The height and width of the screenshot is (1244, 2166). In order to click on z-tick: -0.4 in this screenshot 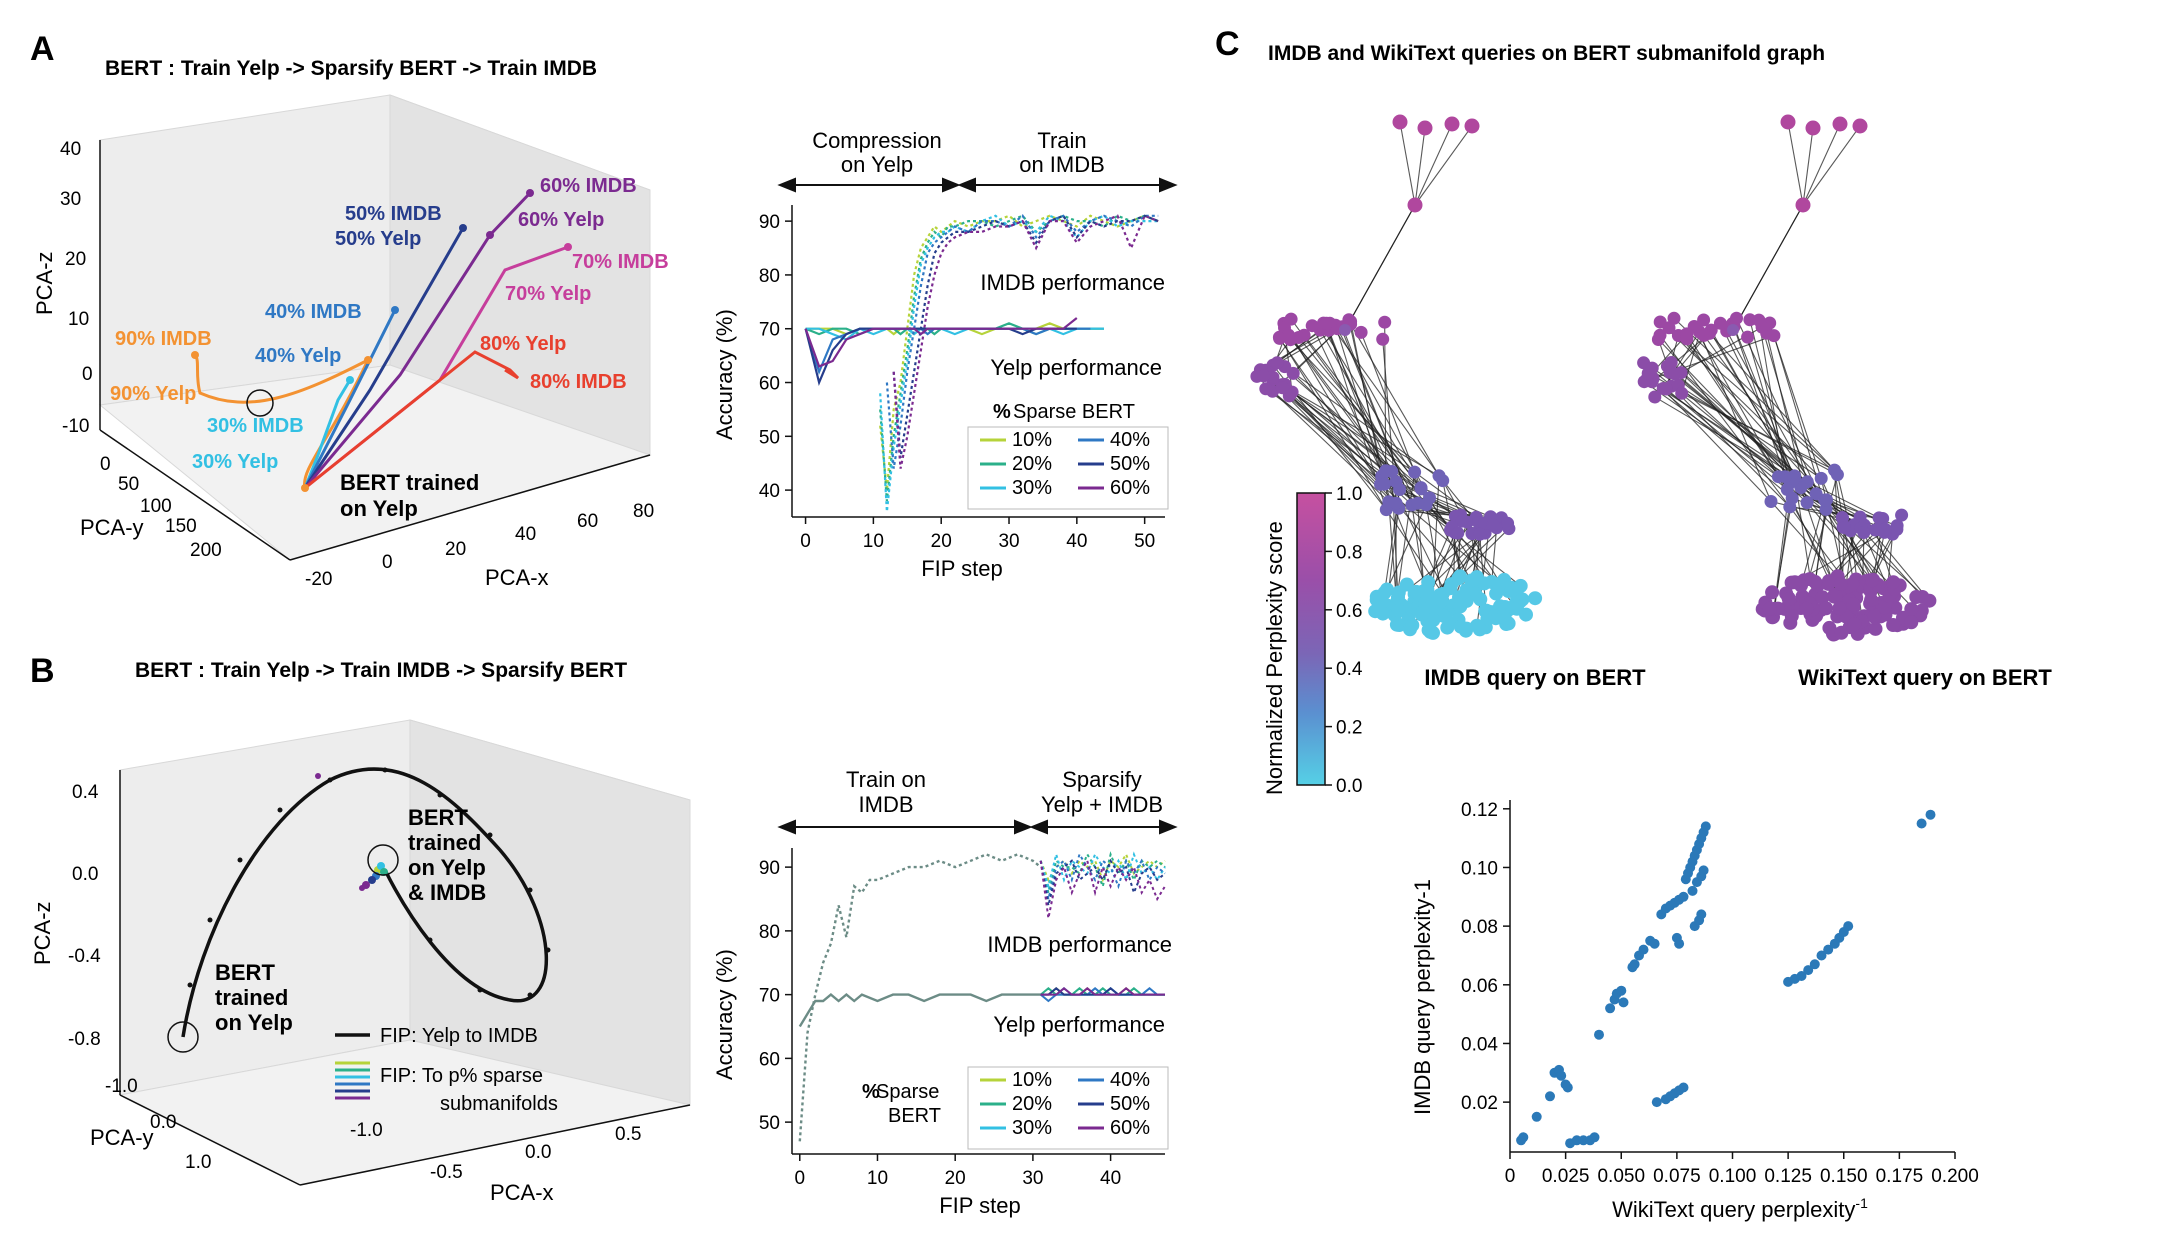, I will do `click(84, 956)`.